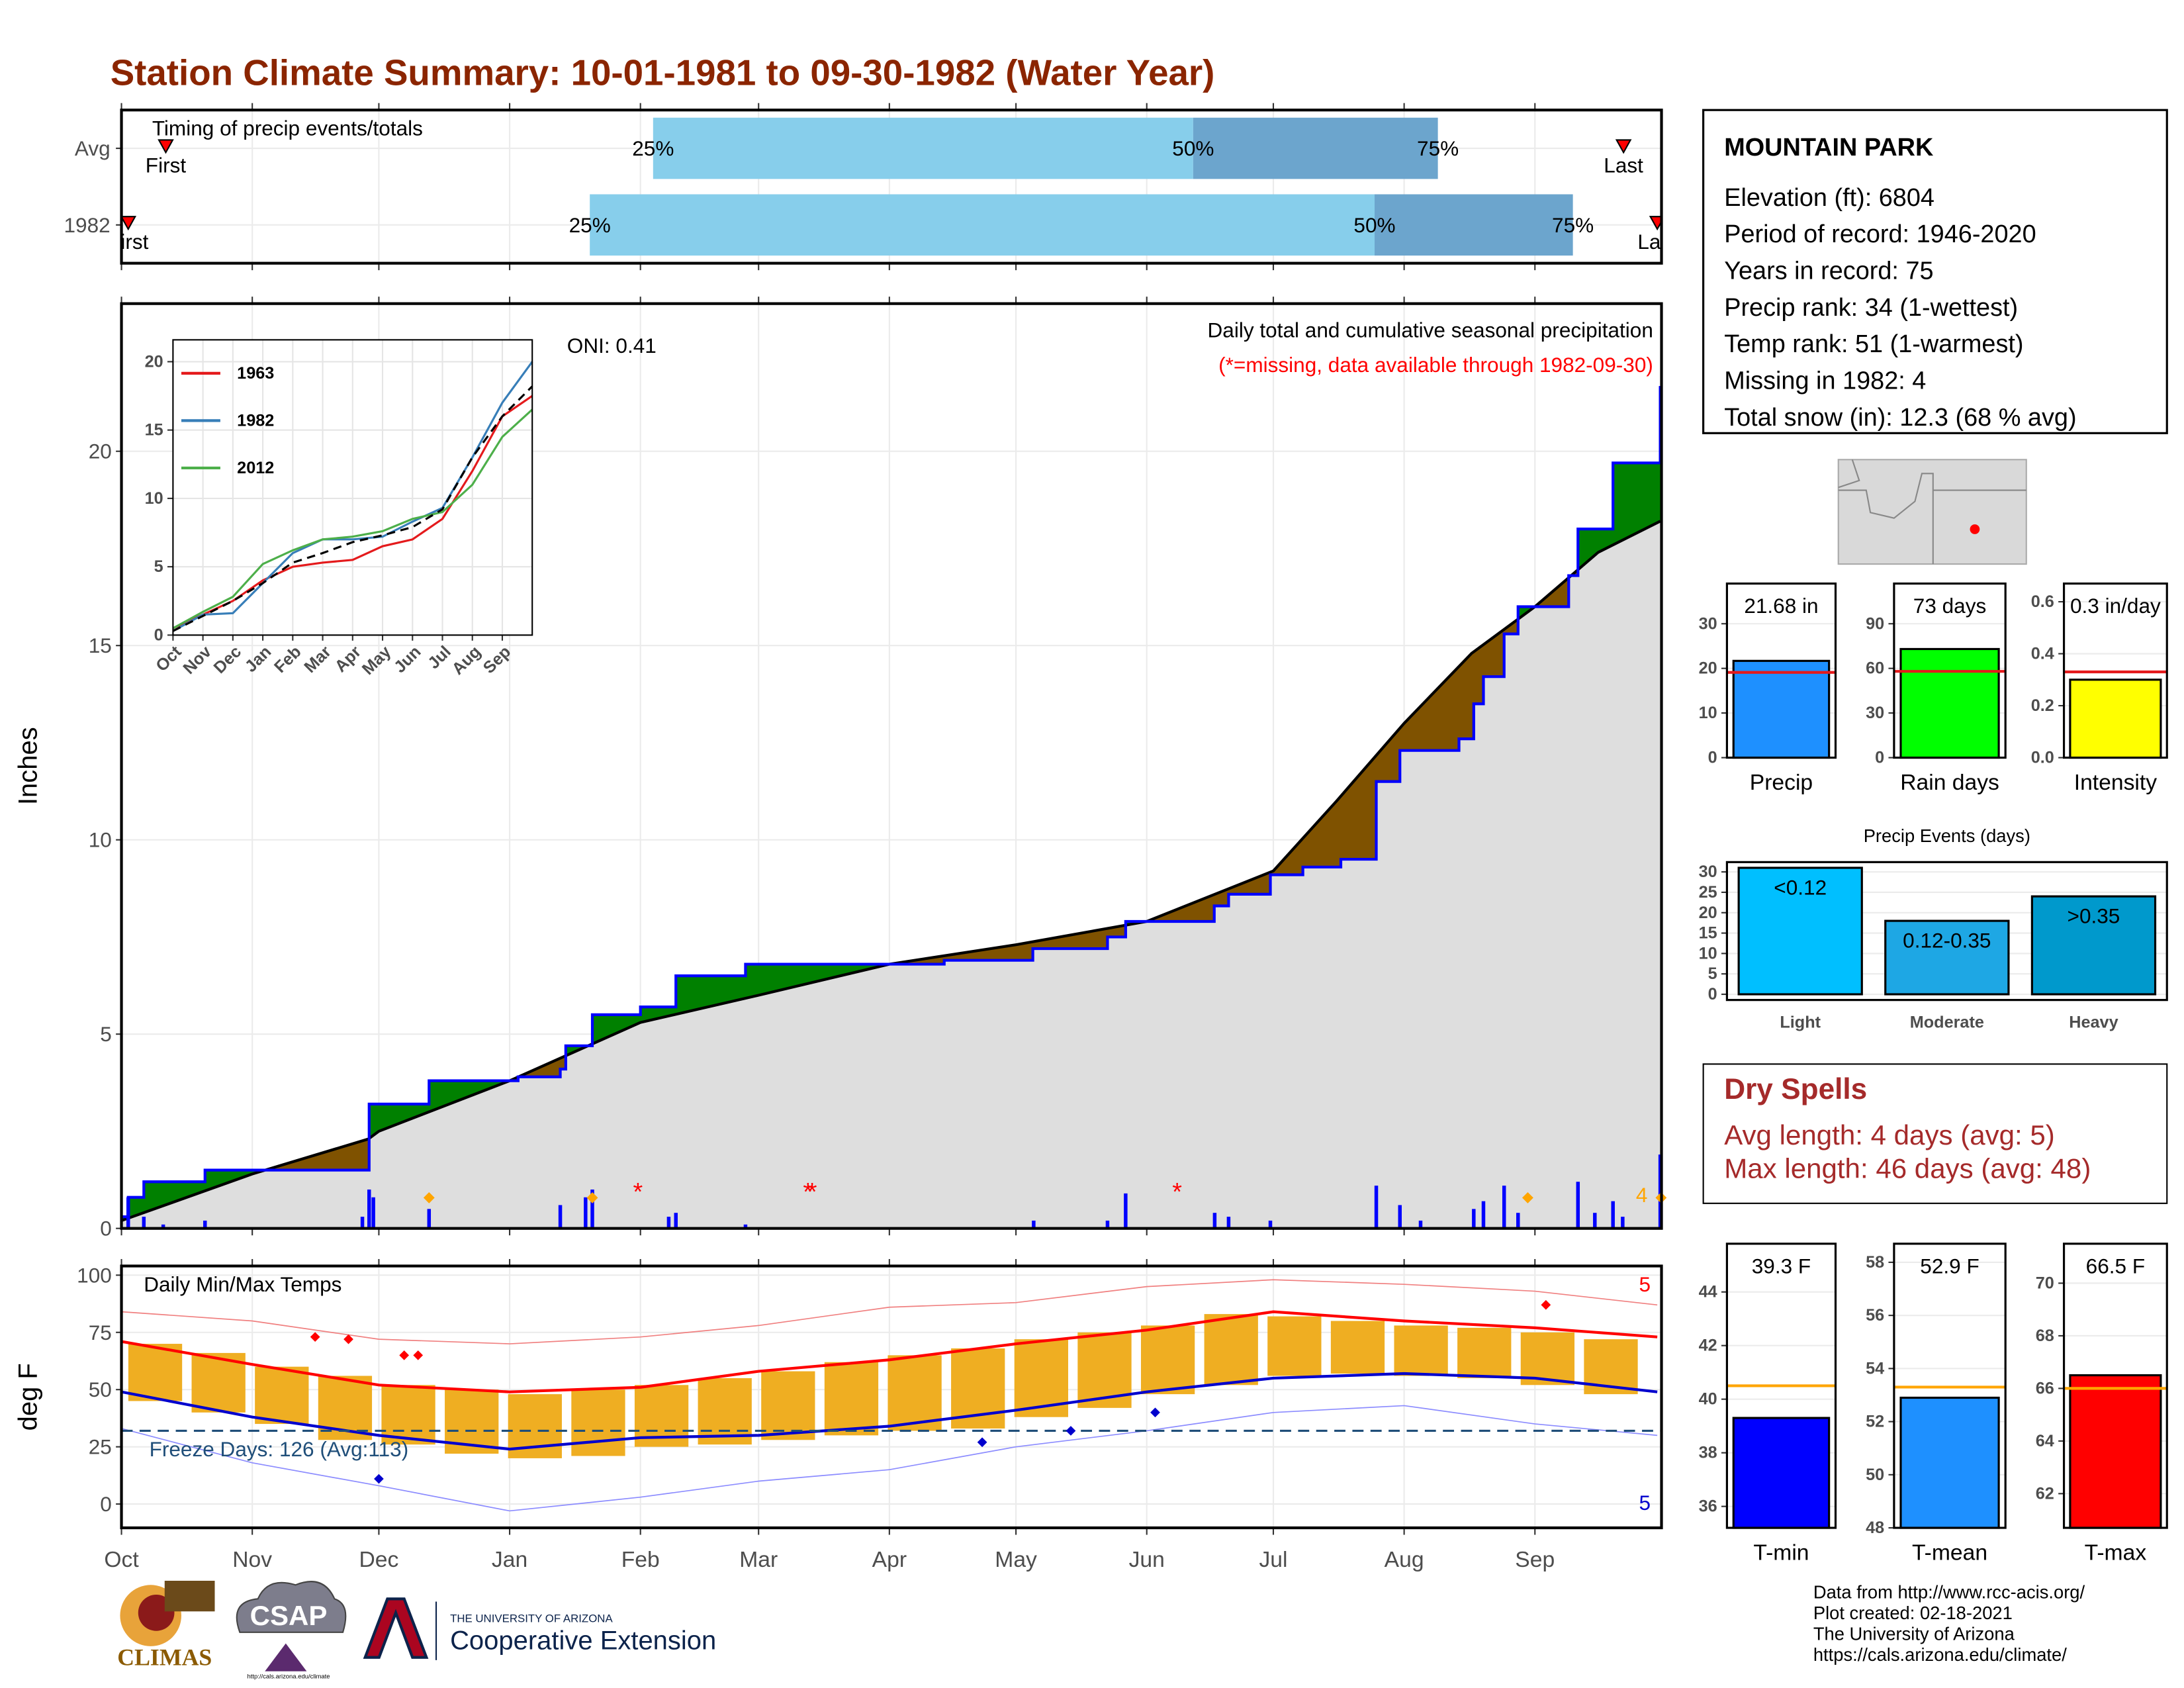 The image size is (2184, 1688). Describe the element at coordinates (1950, 606) in the screenshot. I see `value-label: 73 days` at that location.